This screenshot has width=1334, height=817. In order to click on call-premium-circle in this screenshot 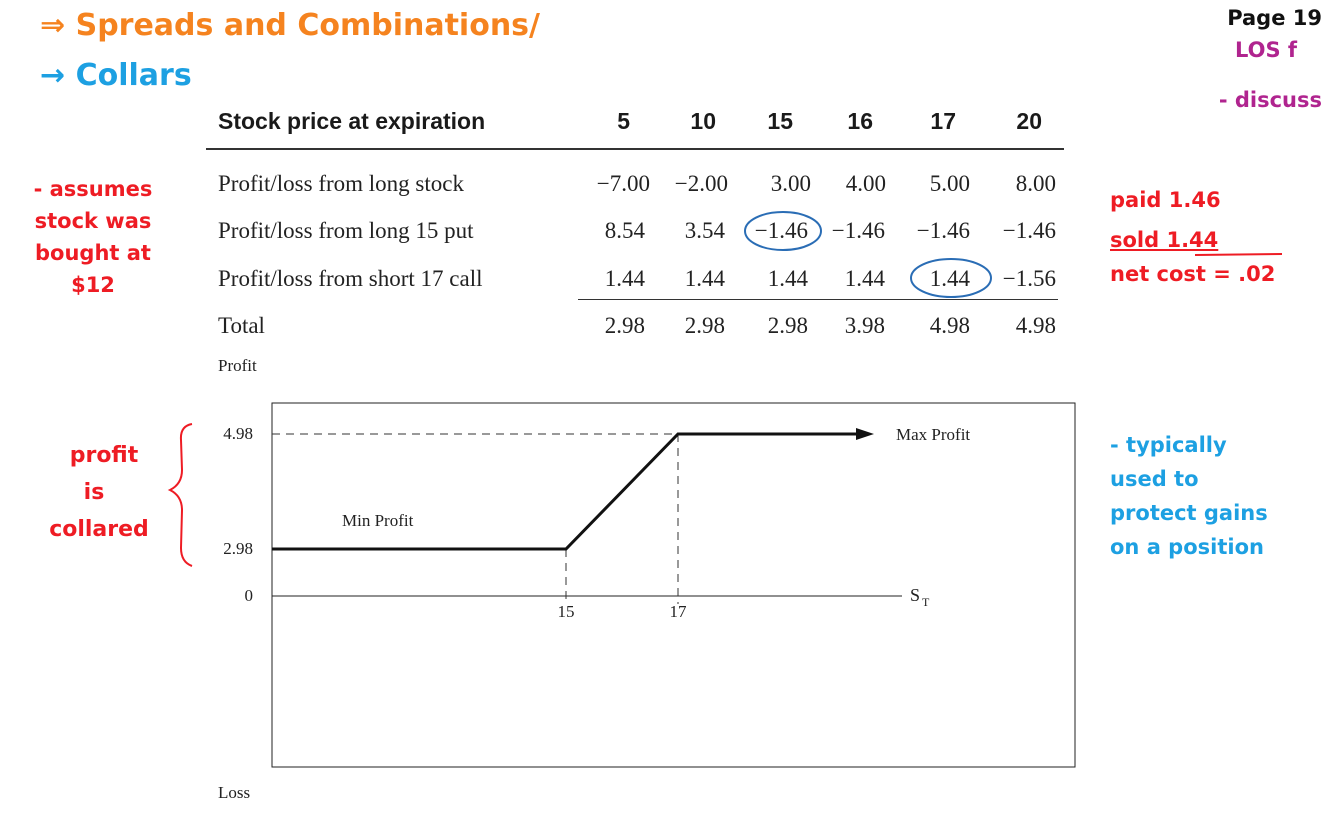, I will do `click(951, 278)`.